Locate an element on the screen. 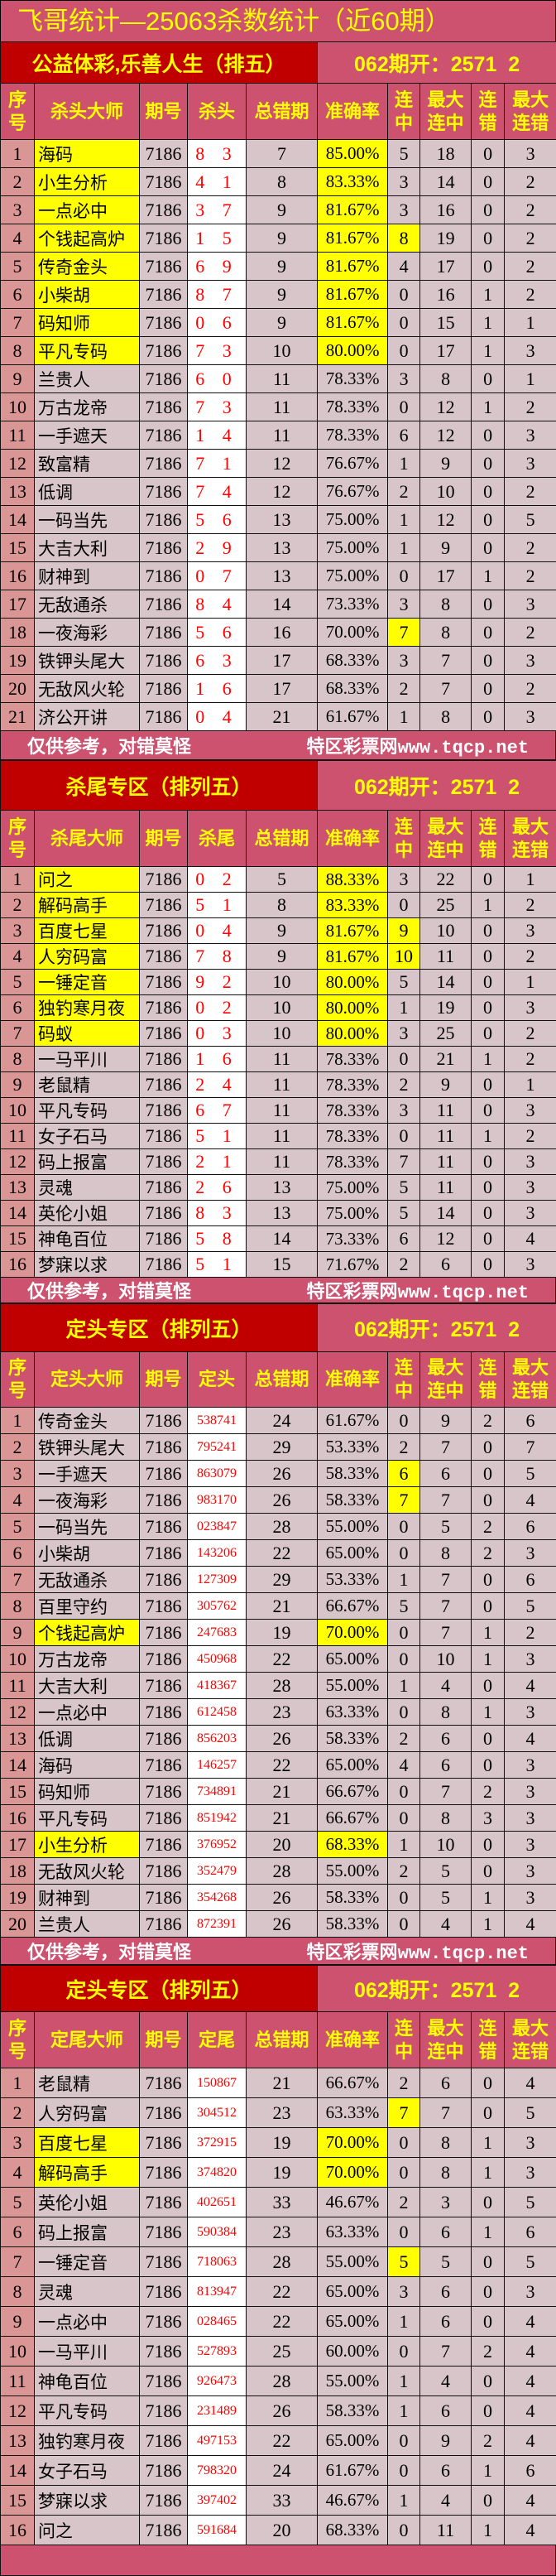  name-cell: 小生分析 is located at coordinates (87, 1845).